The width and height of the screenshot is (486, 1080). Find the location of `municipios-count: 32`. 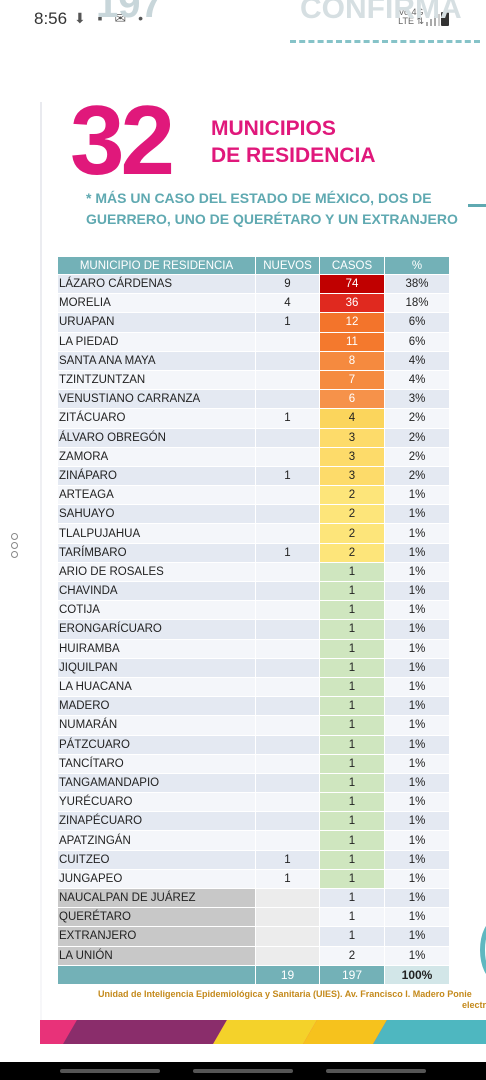

municipios-count: 32 is located at coordinates (122, 140).